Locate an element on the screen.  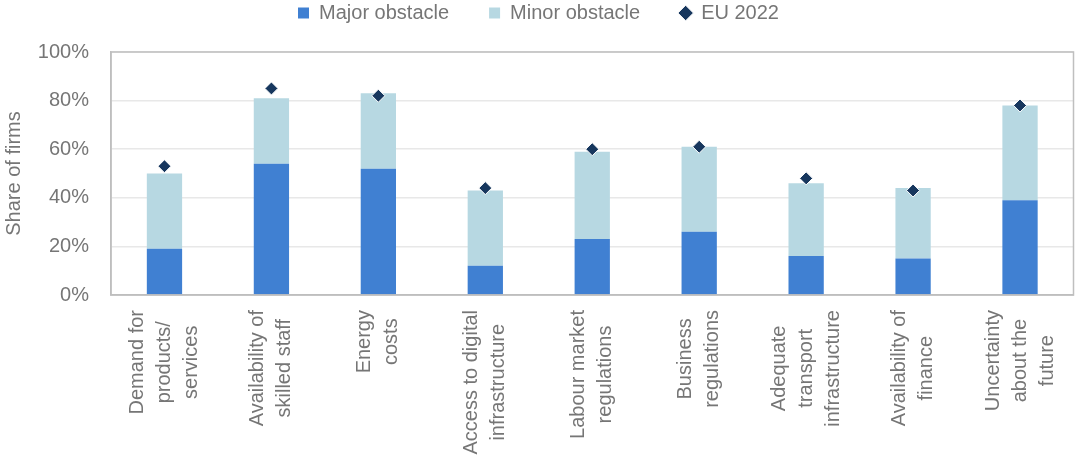
x-tick-label: Demand for products/ services is located at coordinates (162, 362).